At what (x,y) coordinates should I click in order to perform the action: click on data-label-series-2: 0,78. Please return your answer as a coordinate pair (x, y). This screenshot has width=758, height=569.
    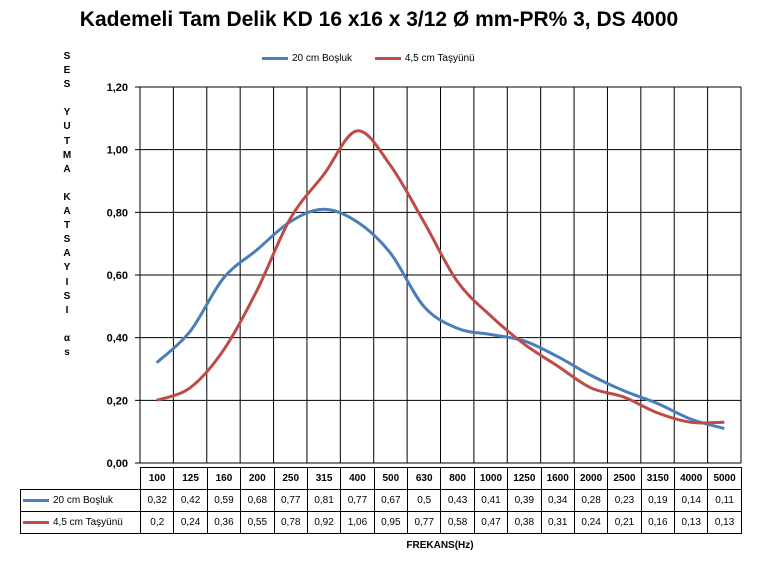
    Looking at the image, I should click on (290, 522).